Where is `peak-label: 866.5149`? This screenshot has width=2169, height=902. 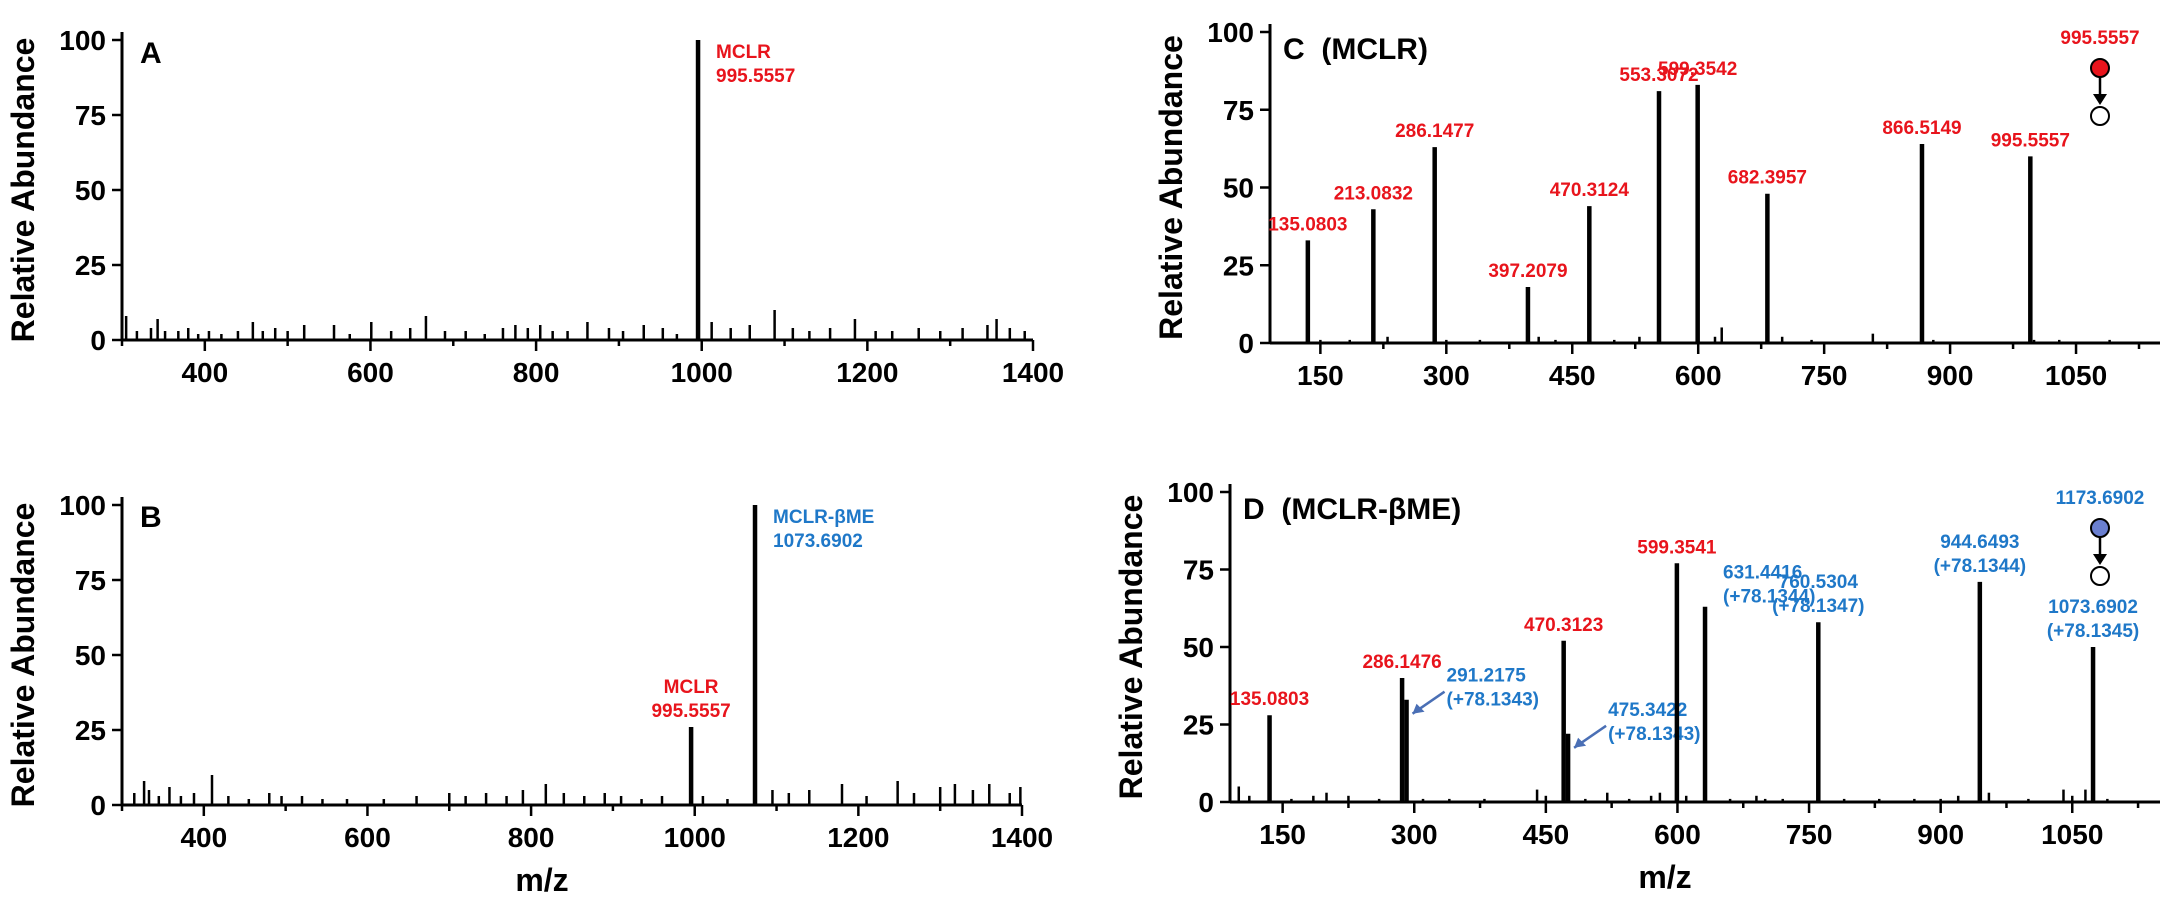
peak-label: 866.5149 is located at coordinates (1921, 128).